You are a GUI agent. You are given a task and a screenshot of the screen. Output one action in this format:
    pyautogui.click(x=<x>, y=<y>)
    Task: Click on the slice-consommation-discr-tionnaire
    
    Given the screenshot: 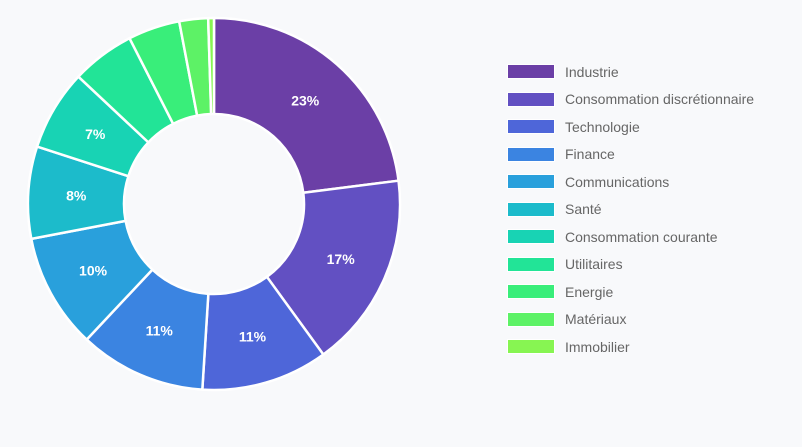 What is the action you would take?
    pyautogui.click(x=333, y=267)
    